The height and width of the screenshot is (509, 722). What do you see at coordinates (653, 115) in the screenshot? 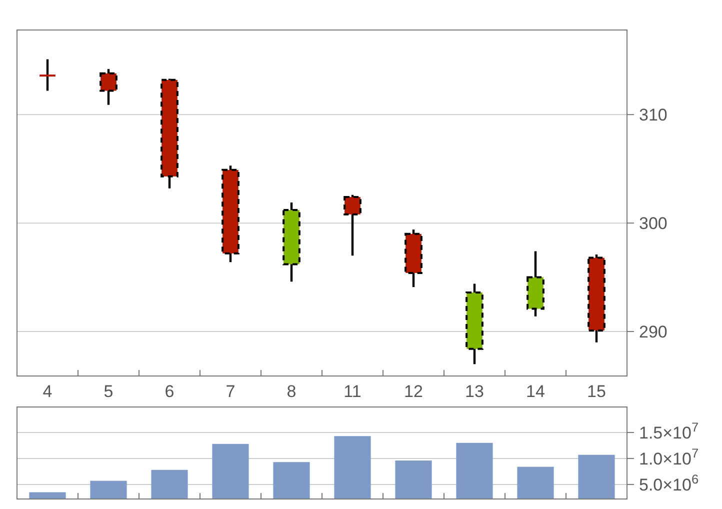
I see `y-tick-label: 310` at bounding box center [653, 115].